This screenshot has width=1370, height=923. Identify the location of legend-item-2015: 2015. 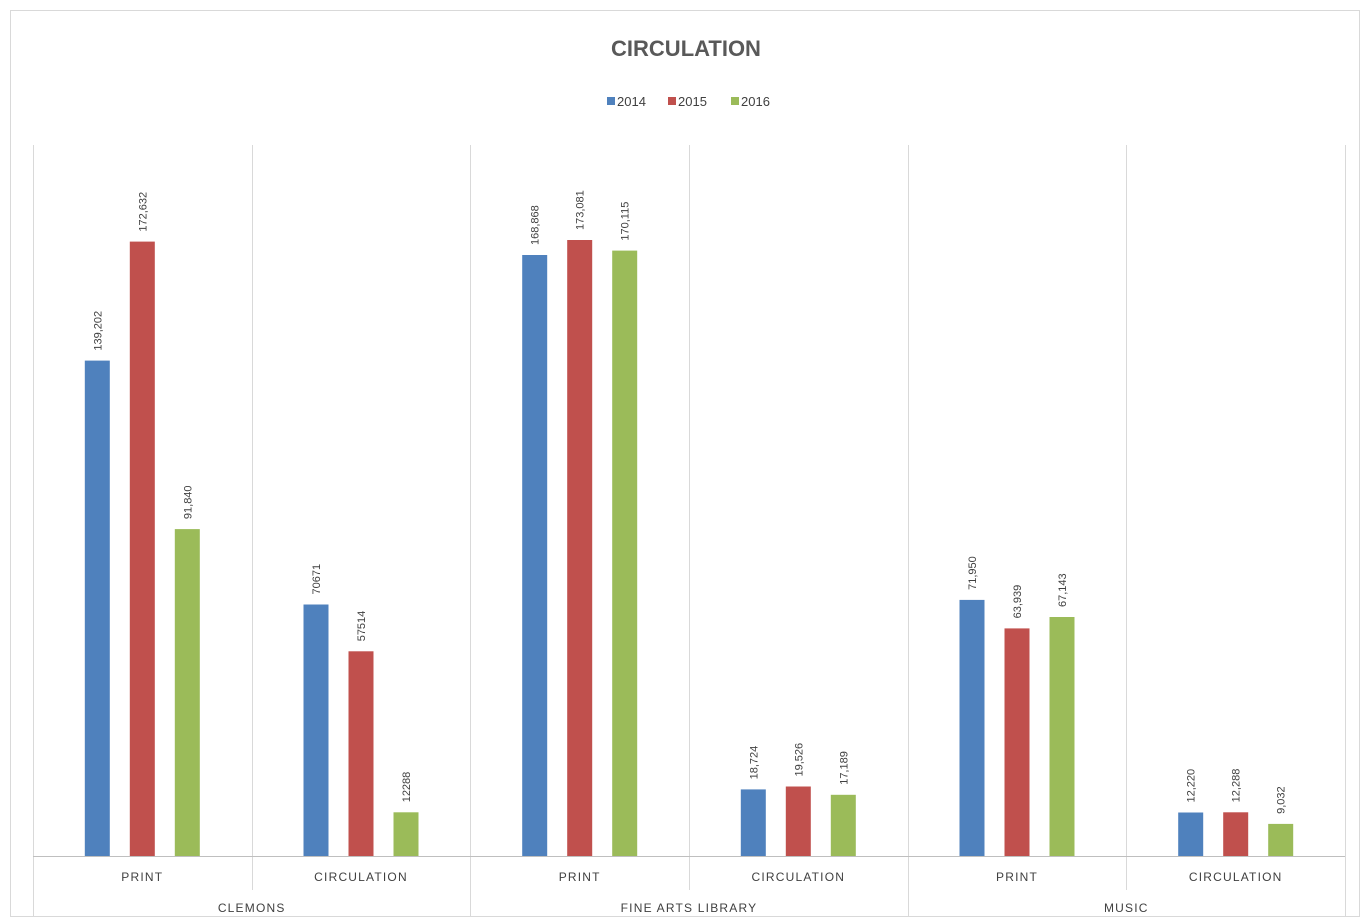
(687, 101).